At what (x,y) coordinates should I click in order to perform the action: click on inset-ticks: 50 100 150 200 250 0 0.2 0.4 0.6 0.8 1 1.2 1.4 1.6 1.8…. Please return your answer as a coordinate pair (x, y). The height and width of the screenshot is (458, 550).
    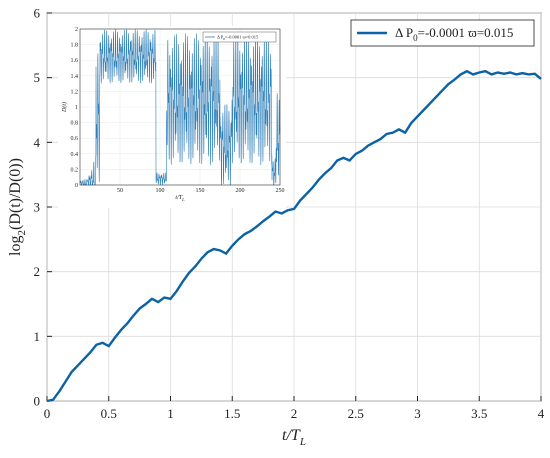
    Looking at the image, I should click on (178, 110).